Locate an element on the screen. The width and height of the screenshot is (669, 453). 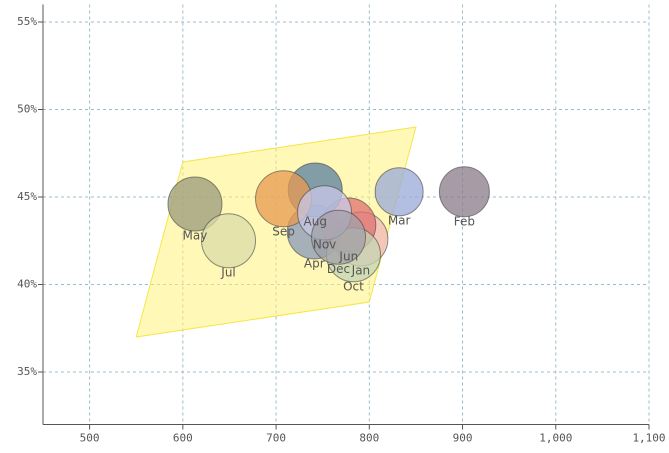
x-tick-label: 500 is located at coordinates (90, 438).